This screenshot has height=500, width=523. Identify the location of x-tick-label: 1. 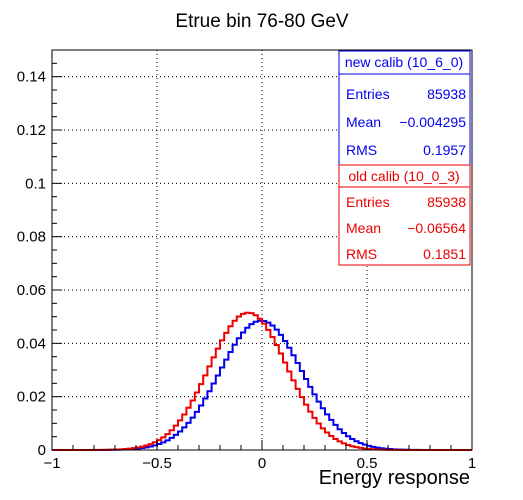
(472, 463).